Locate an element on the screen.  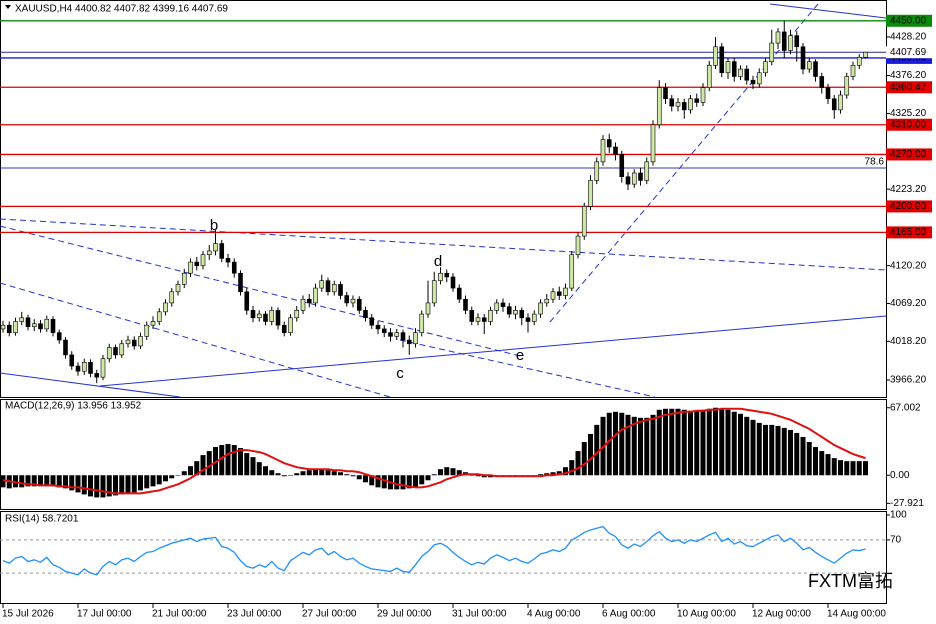
level-label: 4165.00 is located at coordinates (908, 232).